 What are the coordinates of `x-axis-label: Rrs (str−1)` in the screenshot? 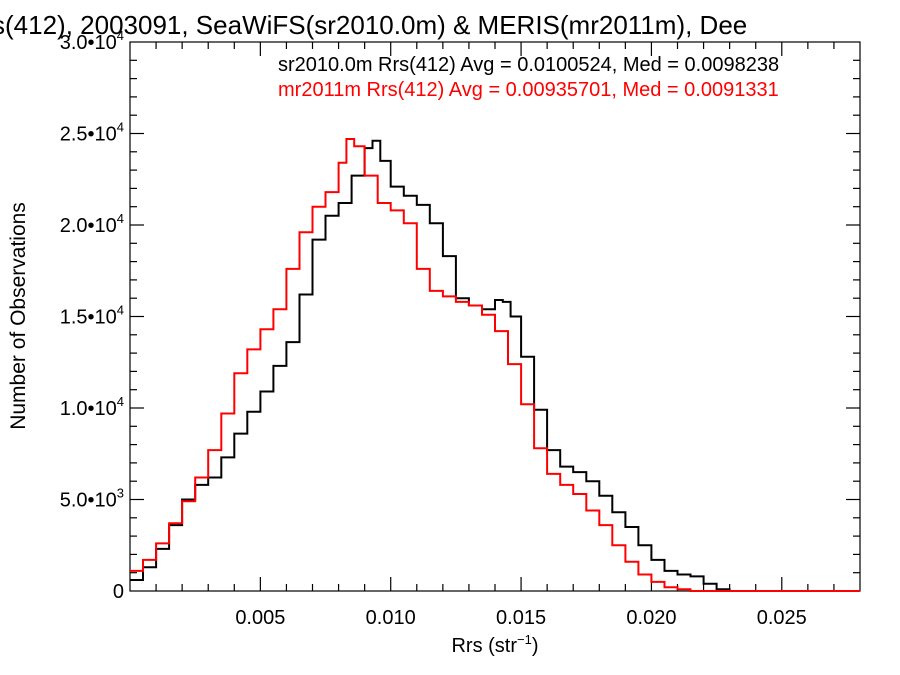 It's located at (494, 644).